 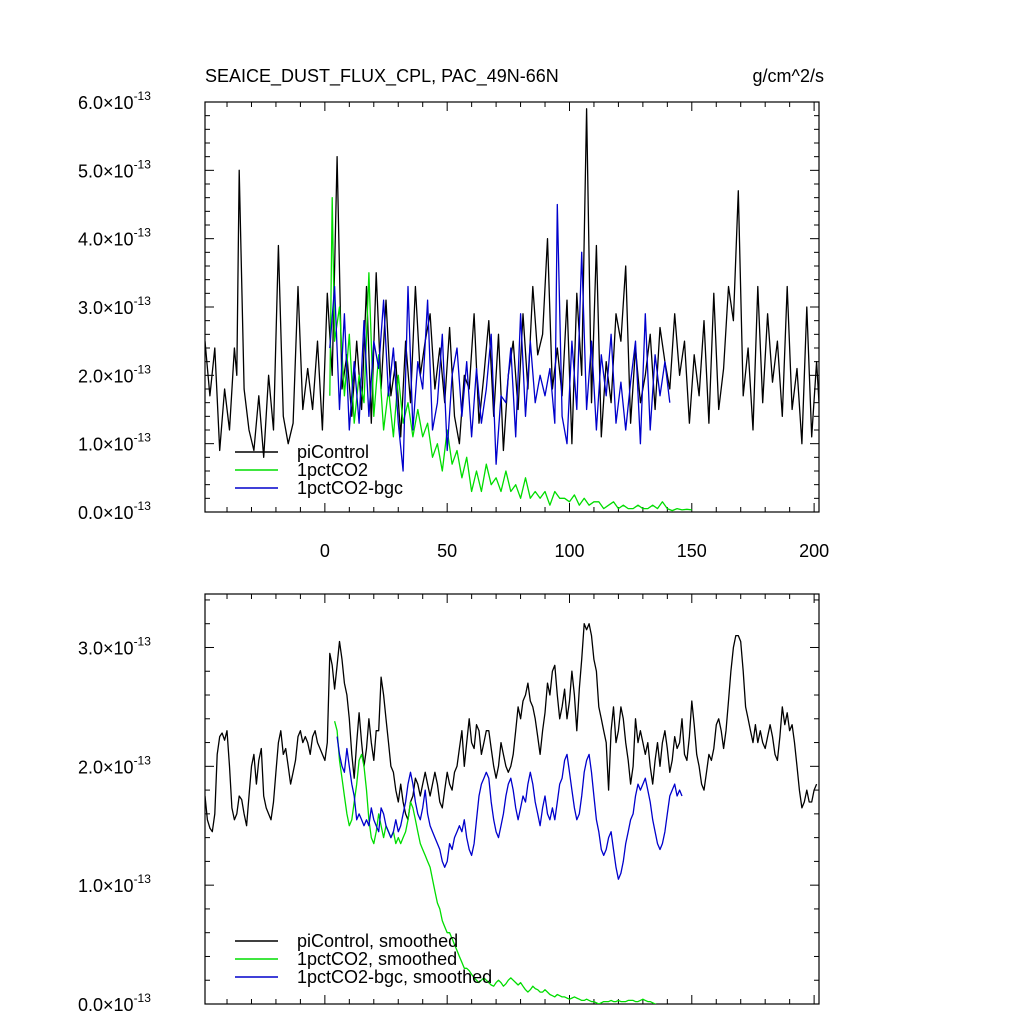 I want to click on x-tick-label: 50, so click(x=447, y=551).